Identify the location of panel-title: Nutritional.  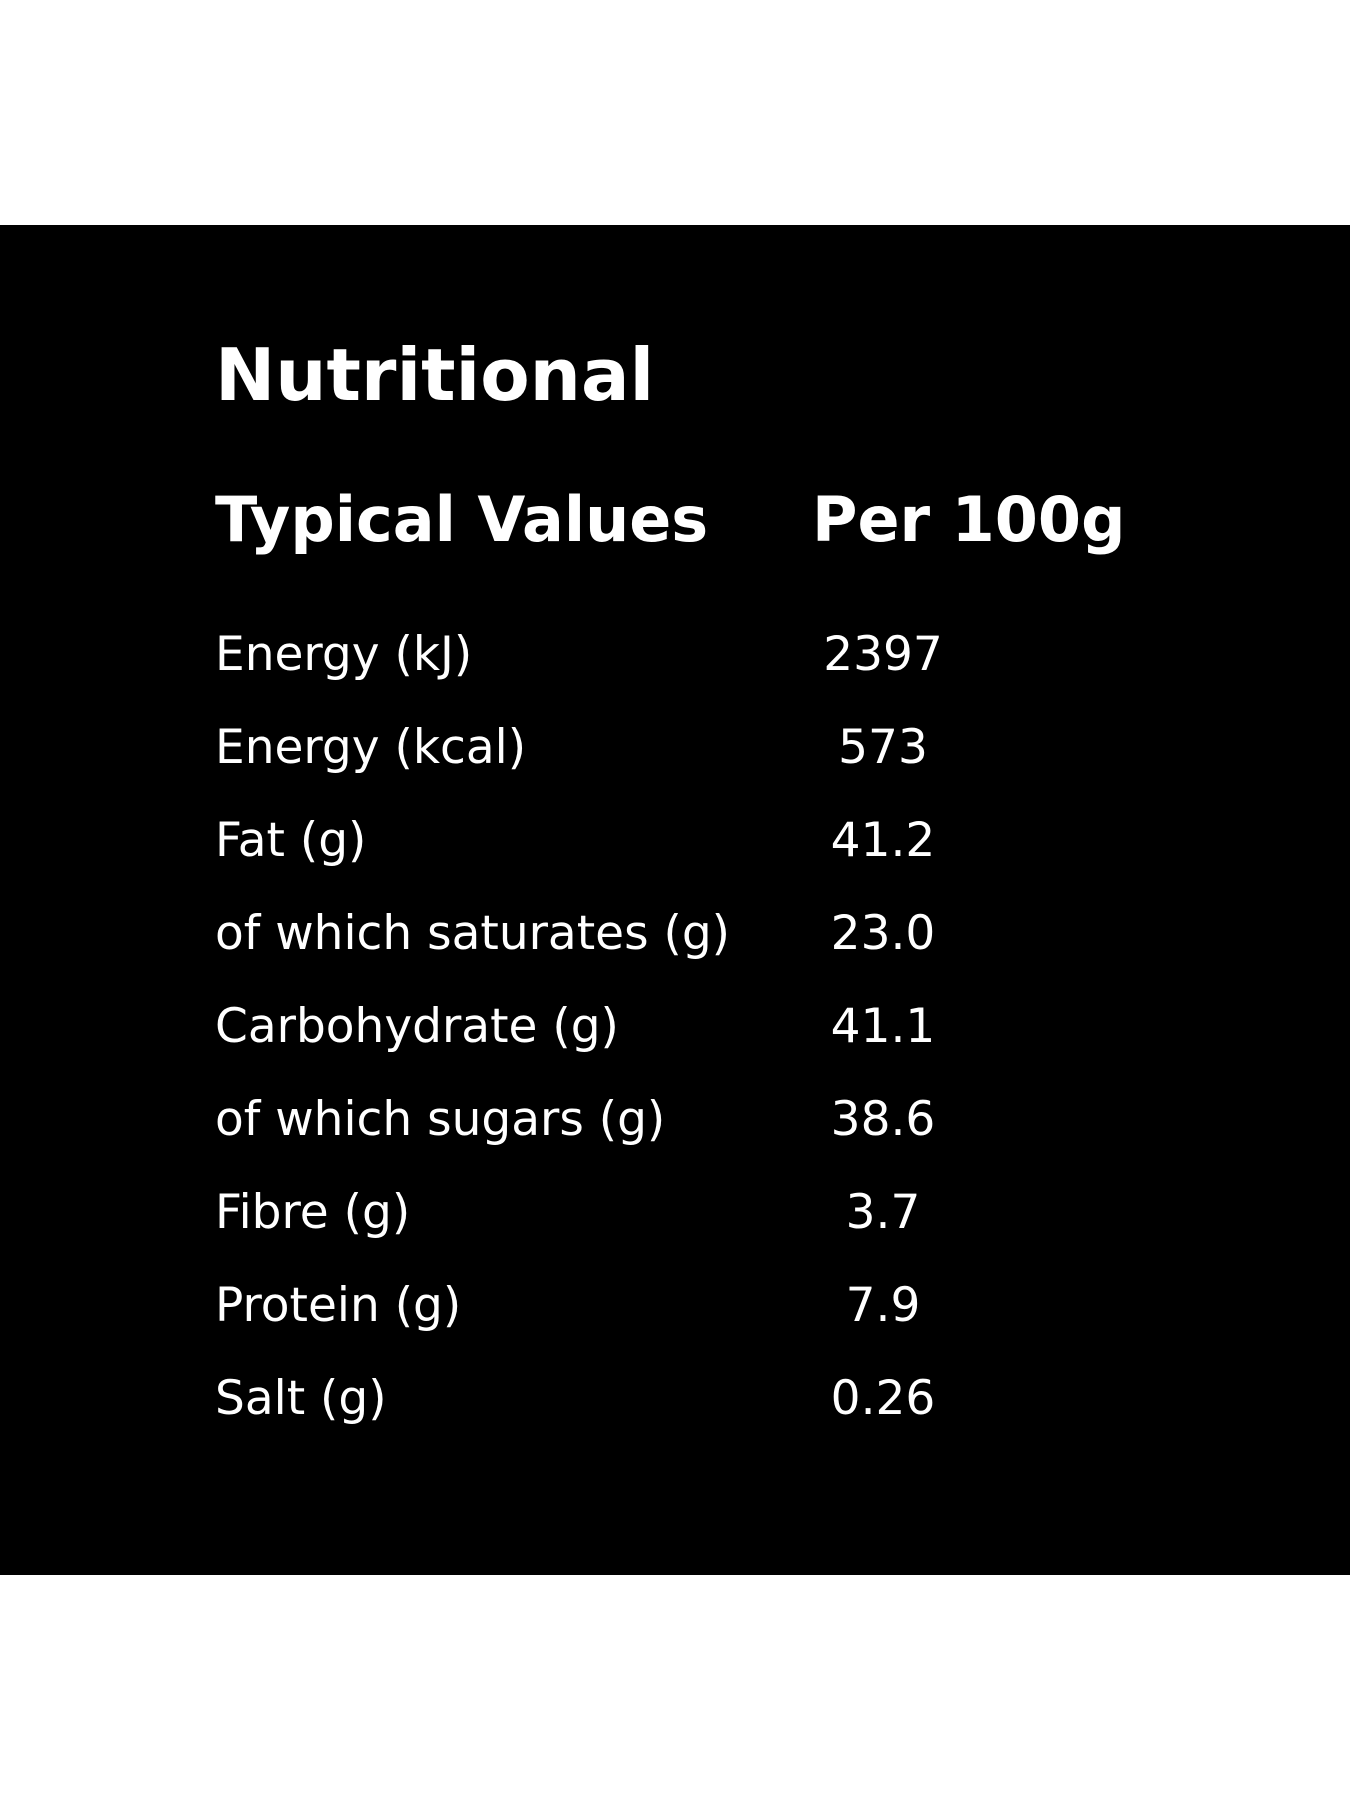
(435, 375).